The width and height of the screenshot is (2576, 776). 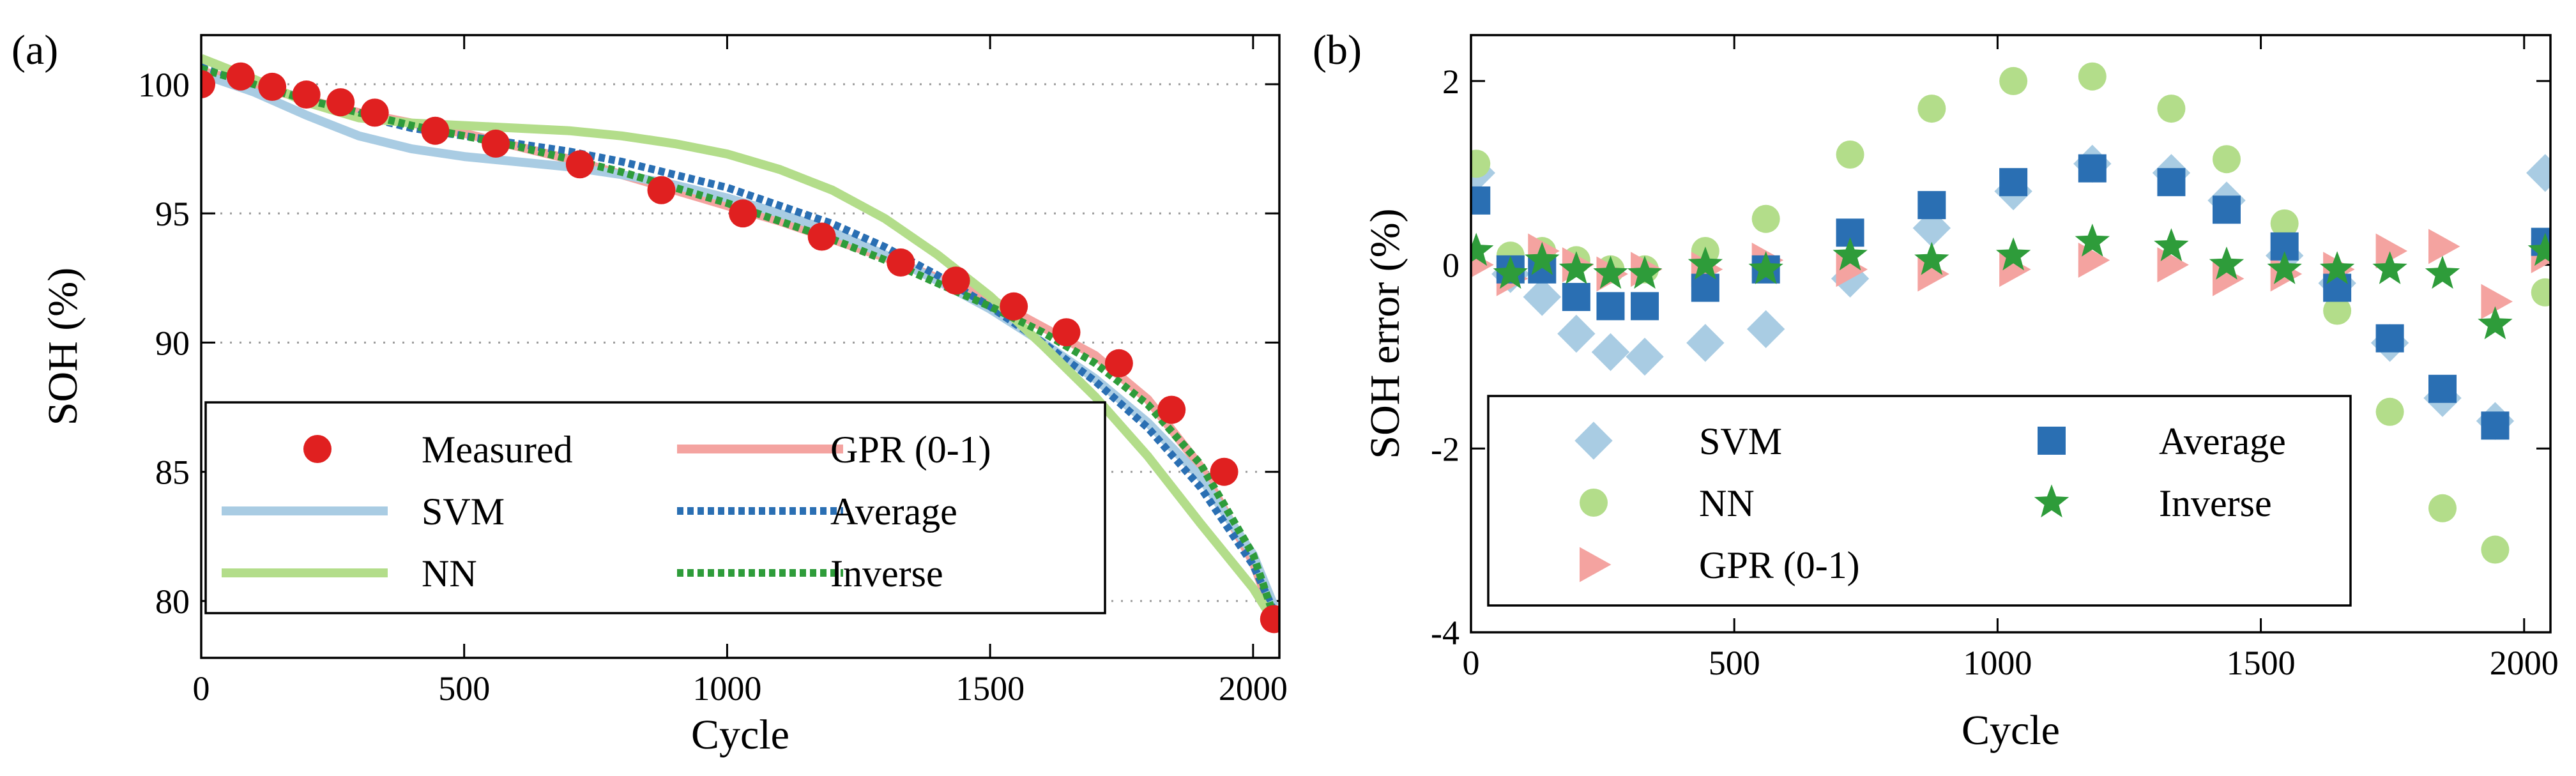 What do you see at coordinates (317, 449) in the screenshot?
I see `legend-swatch-measured` at bounding box center [317, 449].